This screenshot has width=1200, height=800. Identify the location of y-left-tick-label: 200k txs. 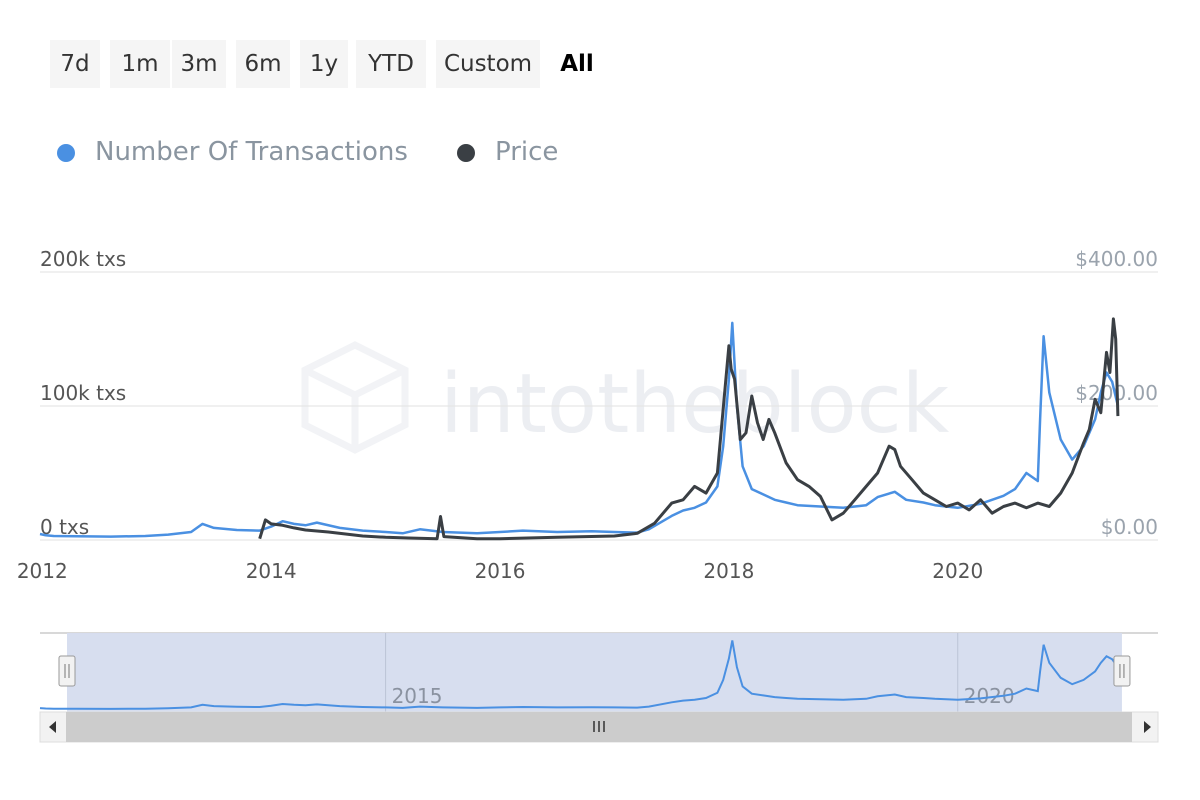
(83, 259).